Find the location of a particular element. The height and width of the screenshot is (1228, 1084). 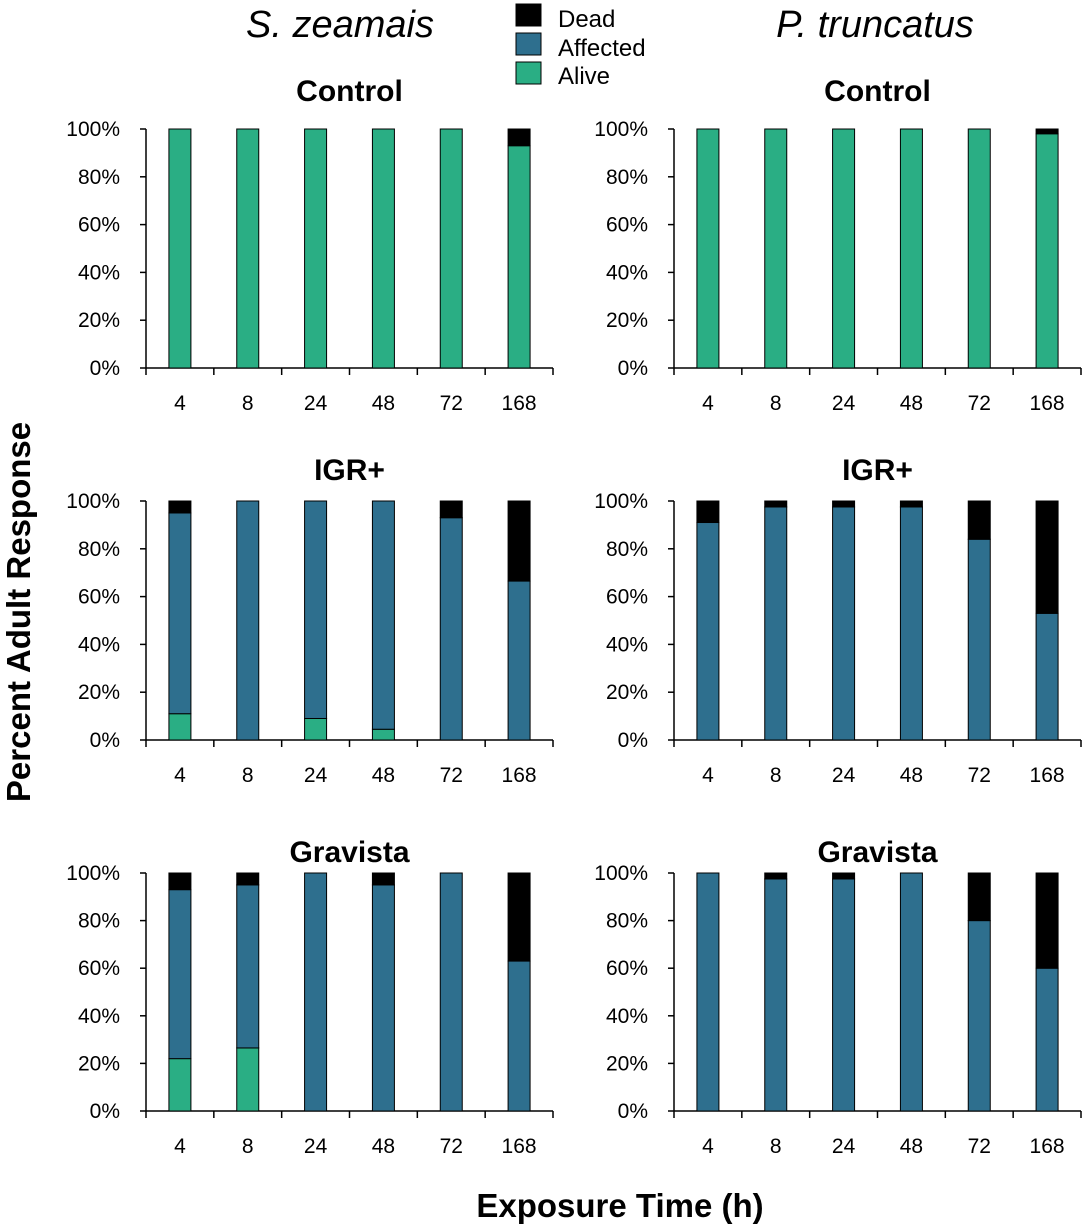

column-title-right: P. truncatus is located at coordinates (875, 25).